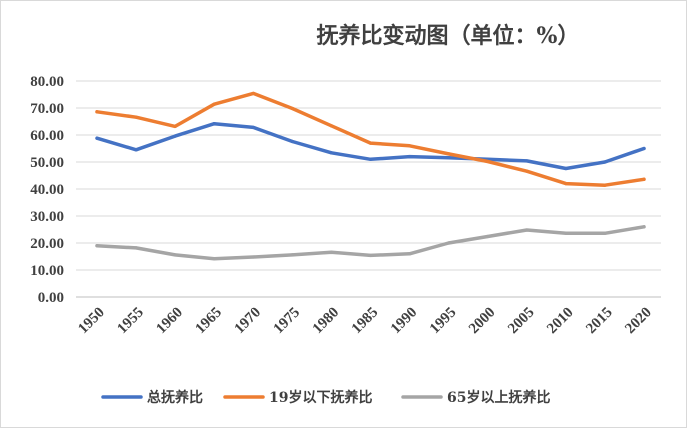  Describe the element at coordinates (448, 36) in the screenshot. I see `chart-title: 抚养比变动图（单位：%）` at that location.